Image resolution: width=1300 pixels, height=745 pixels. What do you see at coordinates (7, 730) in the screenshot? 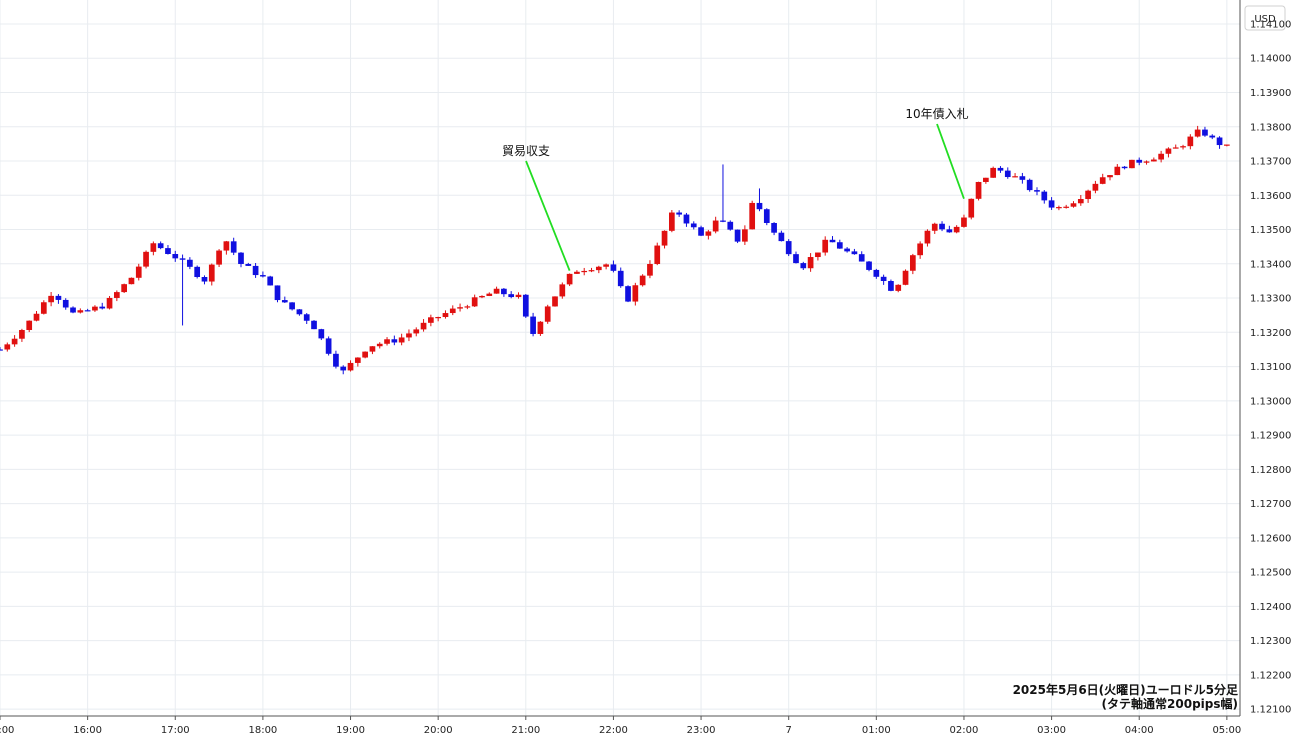
I see `x-tick-label: 15:00` at bounding box center [7, 730].